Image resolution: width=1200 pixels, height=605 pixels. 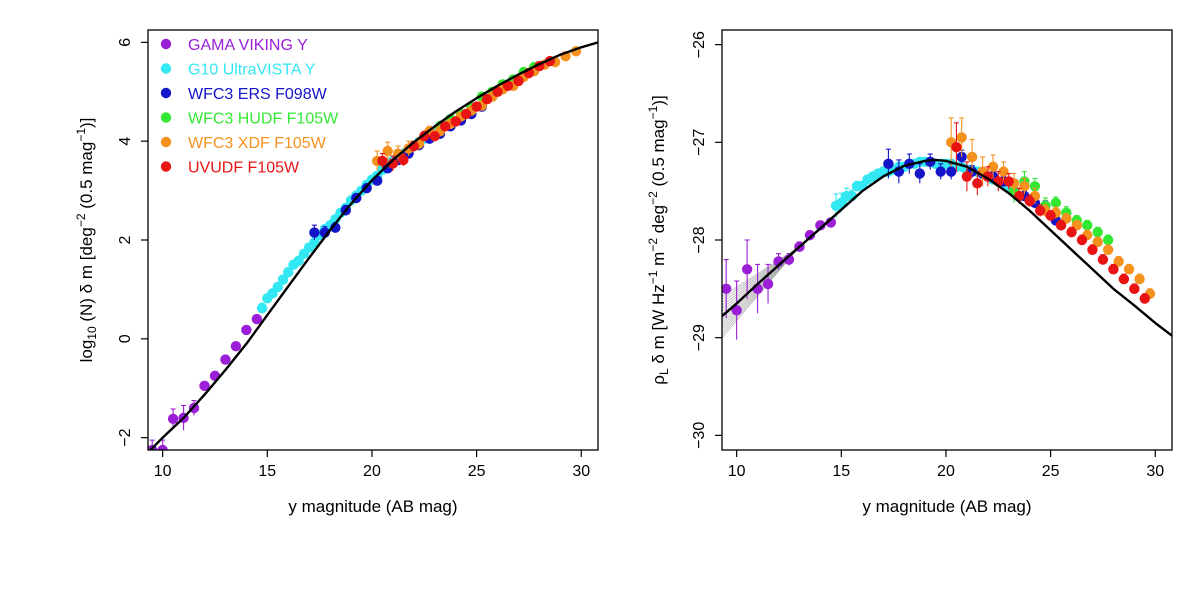 What do you see at coordinates (1155, 471) in the screenshot?
I see `x-tick-label: 30` at bounding box center [1155, 471].